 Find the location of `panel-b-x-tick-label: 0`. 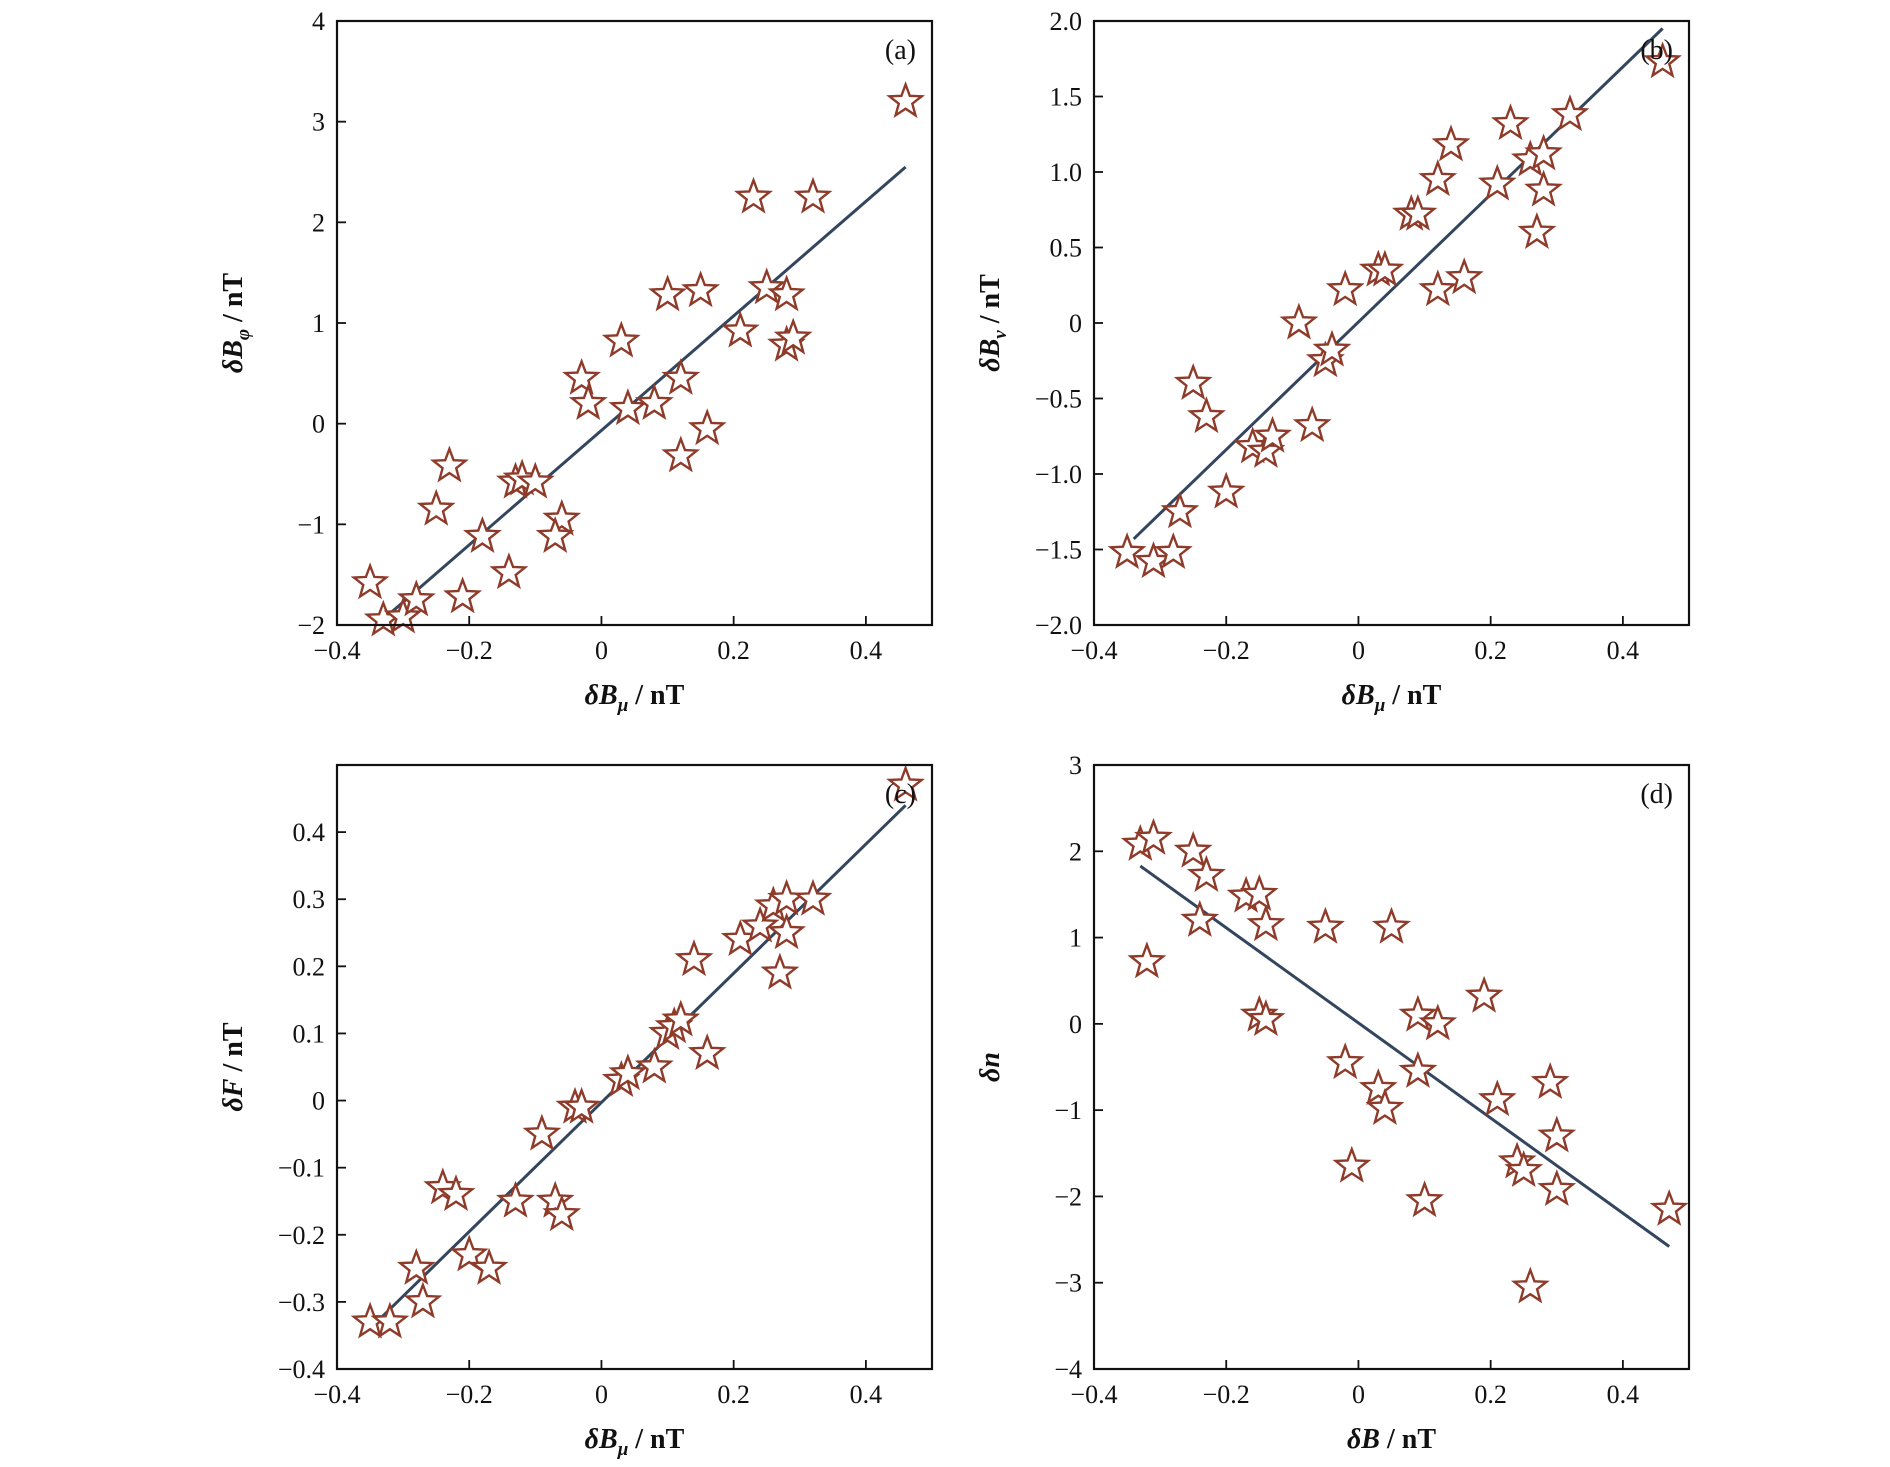

panel-b-x-tick-label: 0 is located at coordinates (1358, 650).